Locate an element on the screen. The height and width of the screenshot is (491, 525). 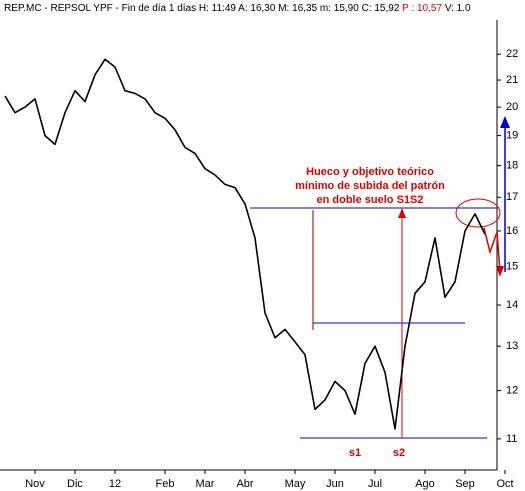
y-tick-label: 21 is located at coordinates (512, 80).